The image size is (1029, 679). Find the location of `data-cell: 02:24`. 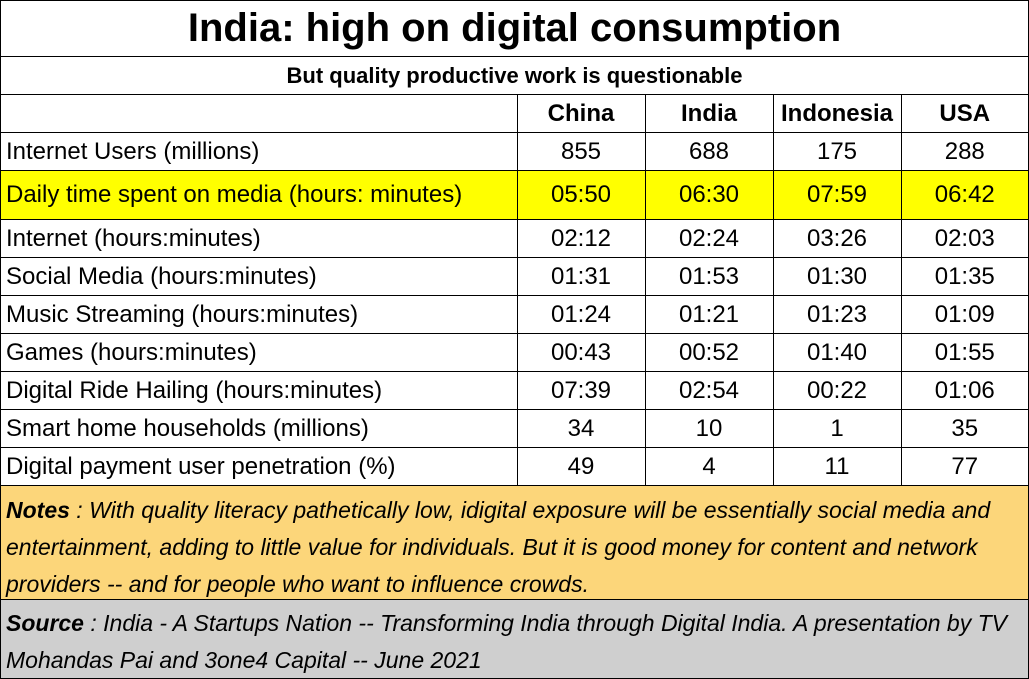

data-cell: 02:24 is located at coordinates (709, 238).